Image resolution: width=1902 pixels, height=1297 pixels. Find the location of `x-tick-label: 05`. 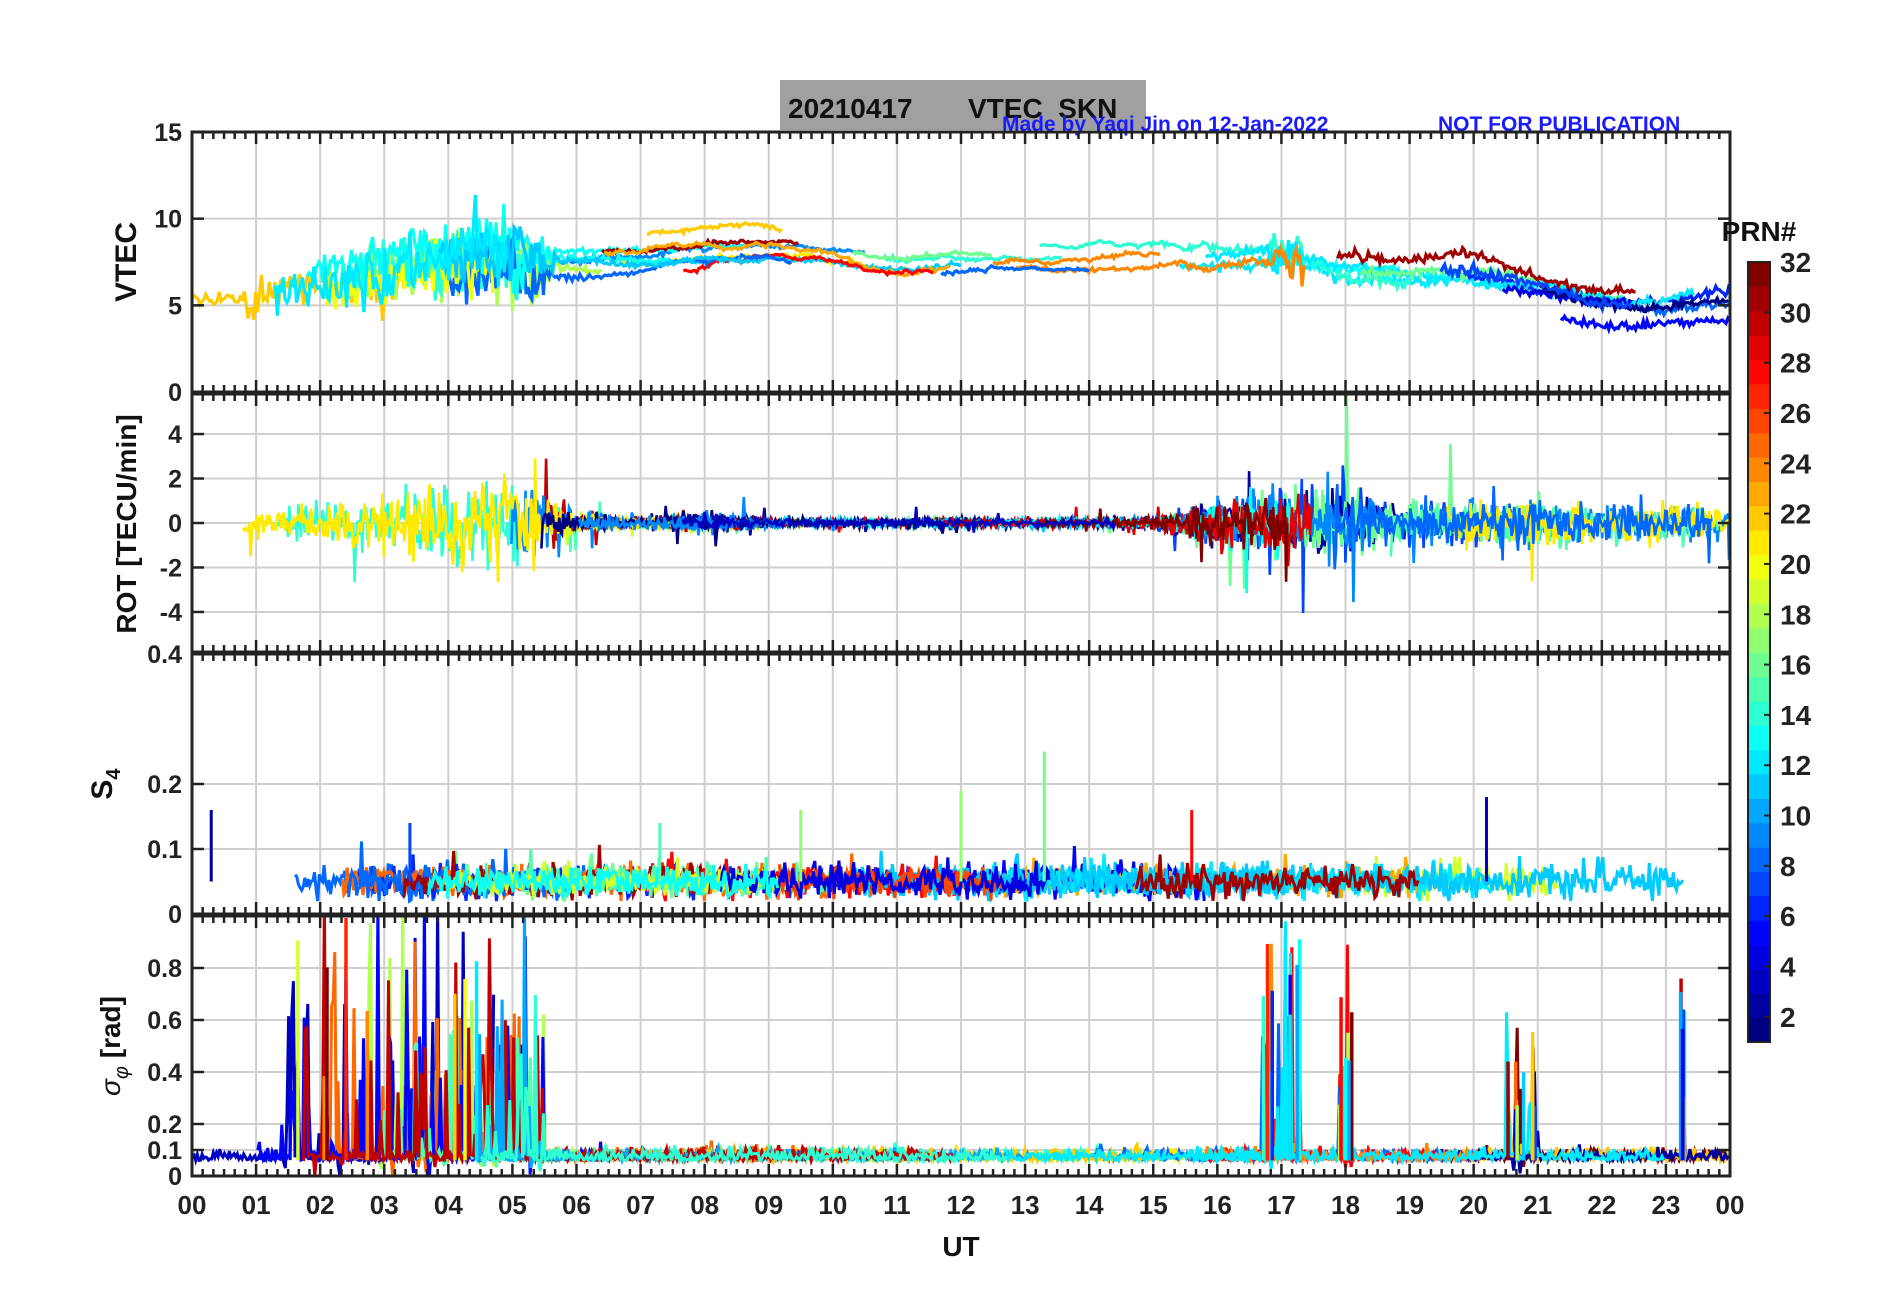

x-tick-label: 05 is located at coordinates (512, 1205).